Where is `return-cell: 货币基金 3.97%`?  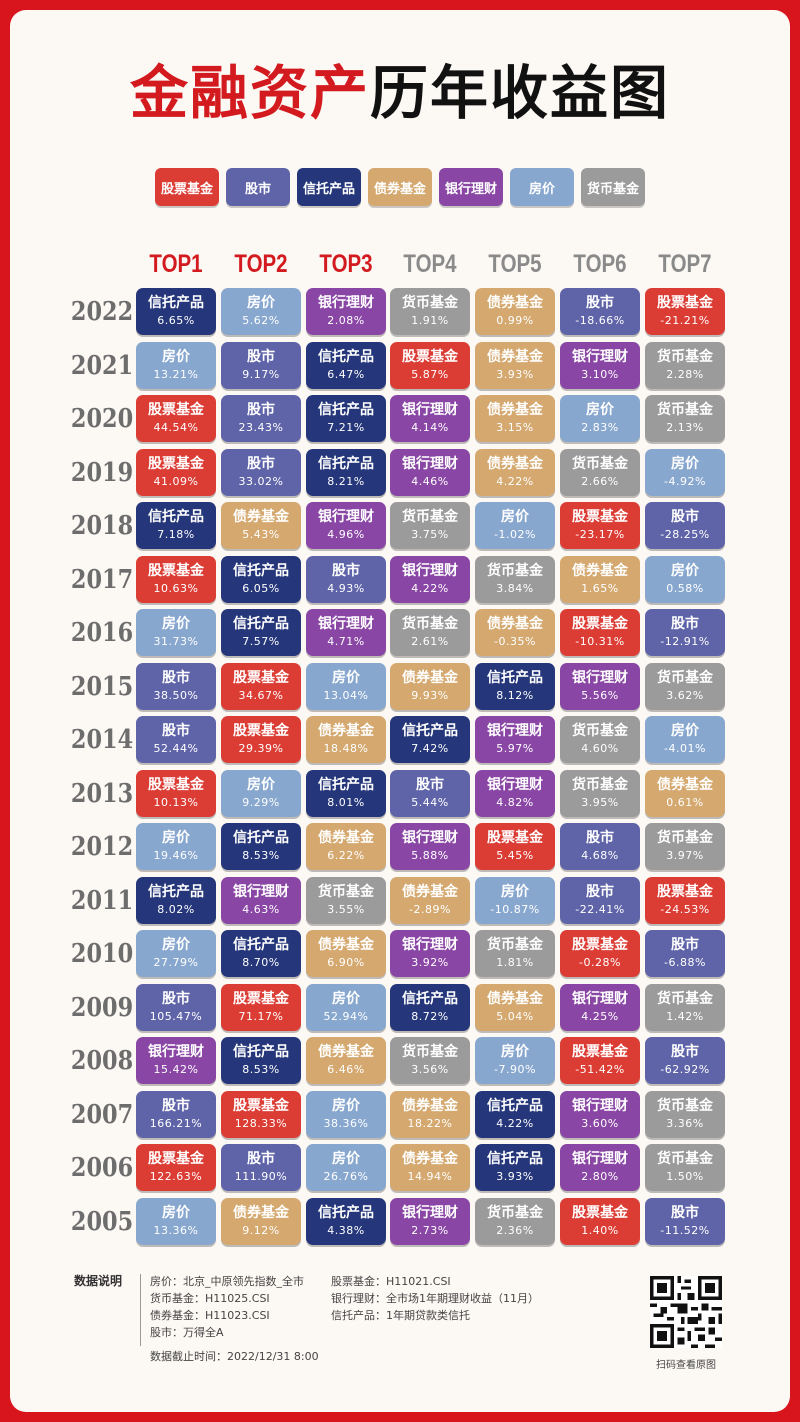
return-cell: 货币基金 3.97% is located at coordinates (685, 846).